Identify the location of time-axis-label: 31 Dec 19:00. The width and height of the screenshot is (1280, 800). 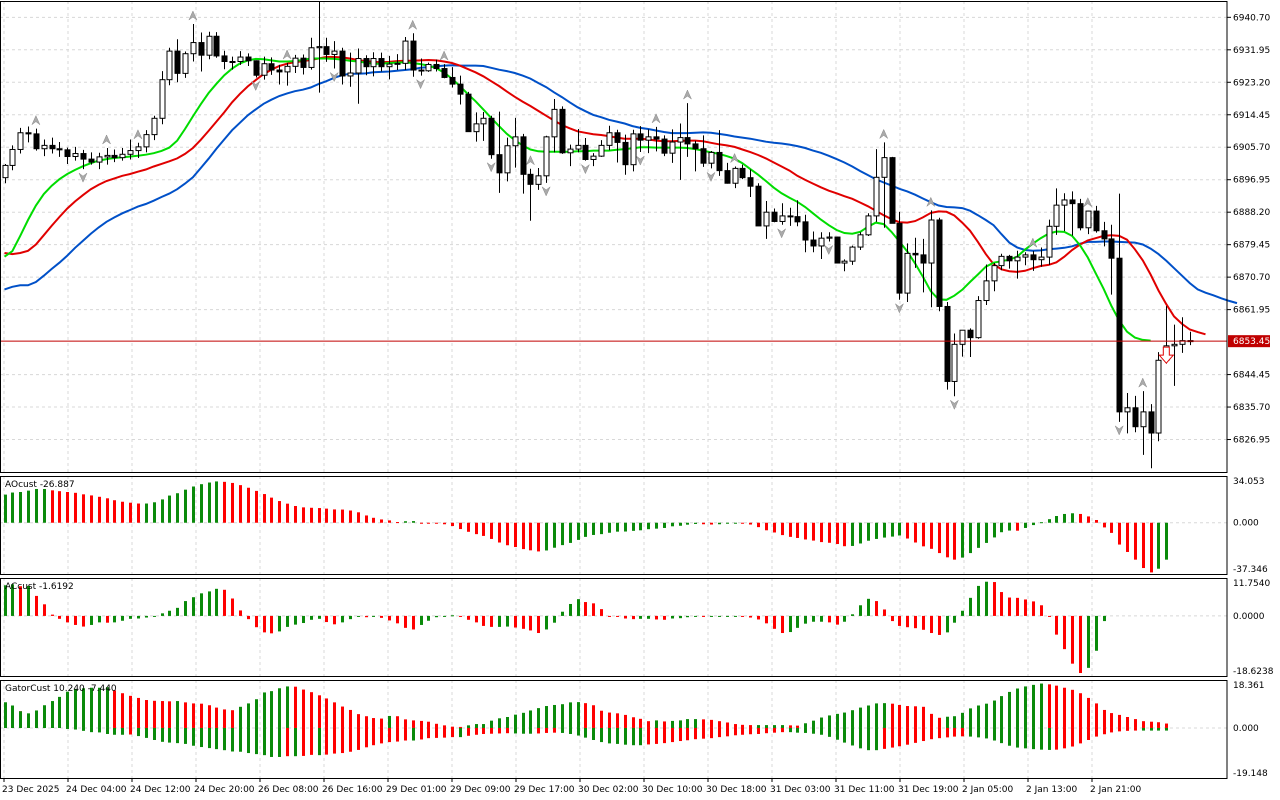
(928, 790).